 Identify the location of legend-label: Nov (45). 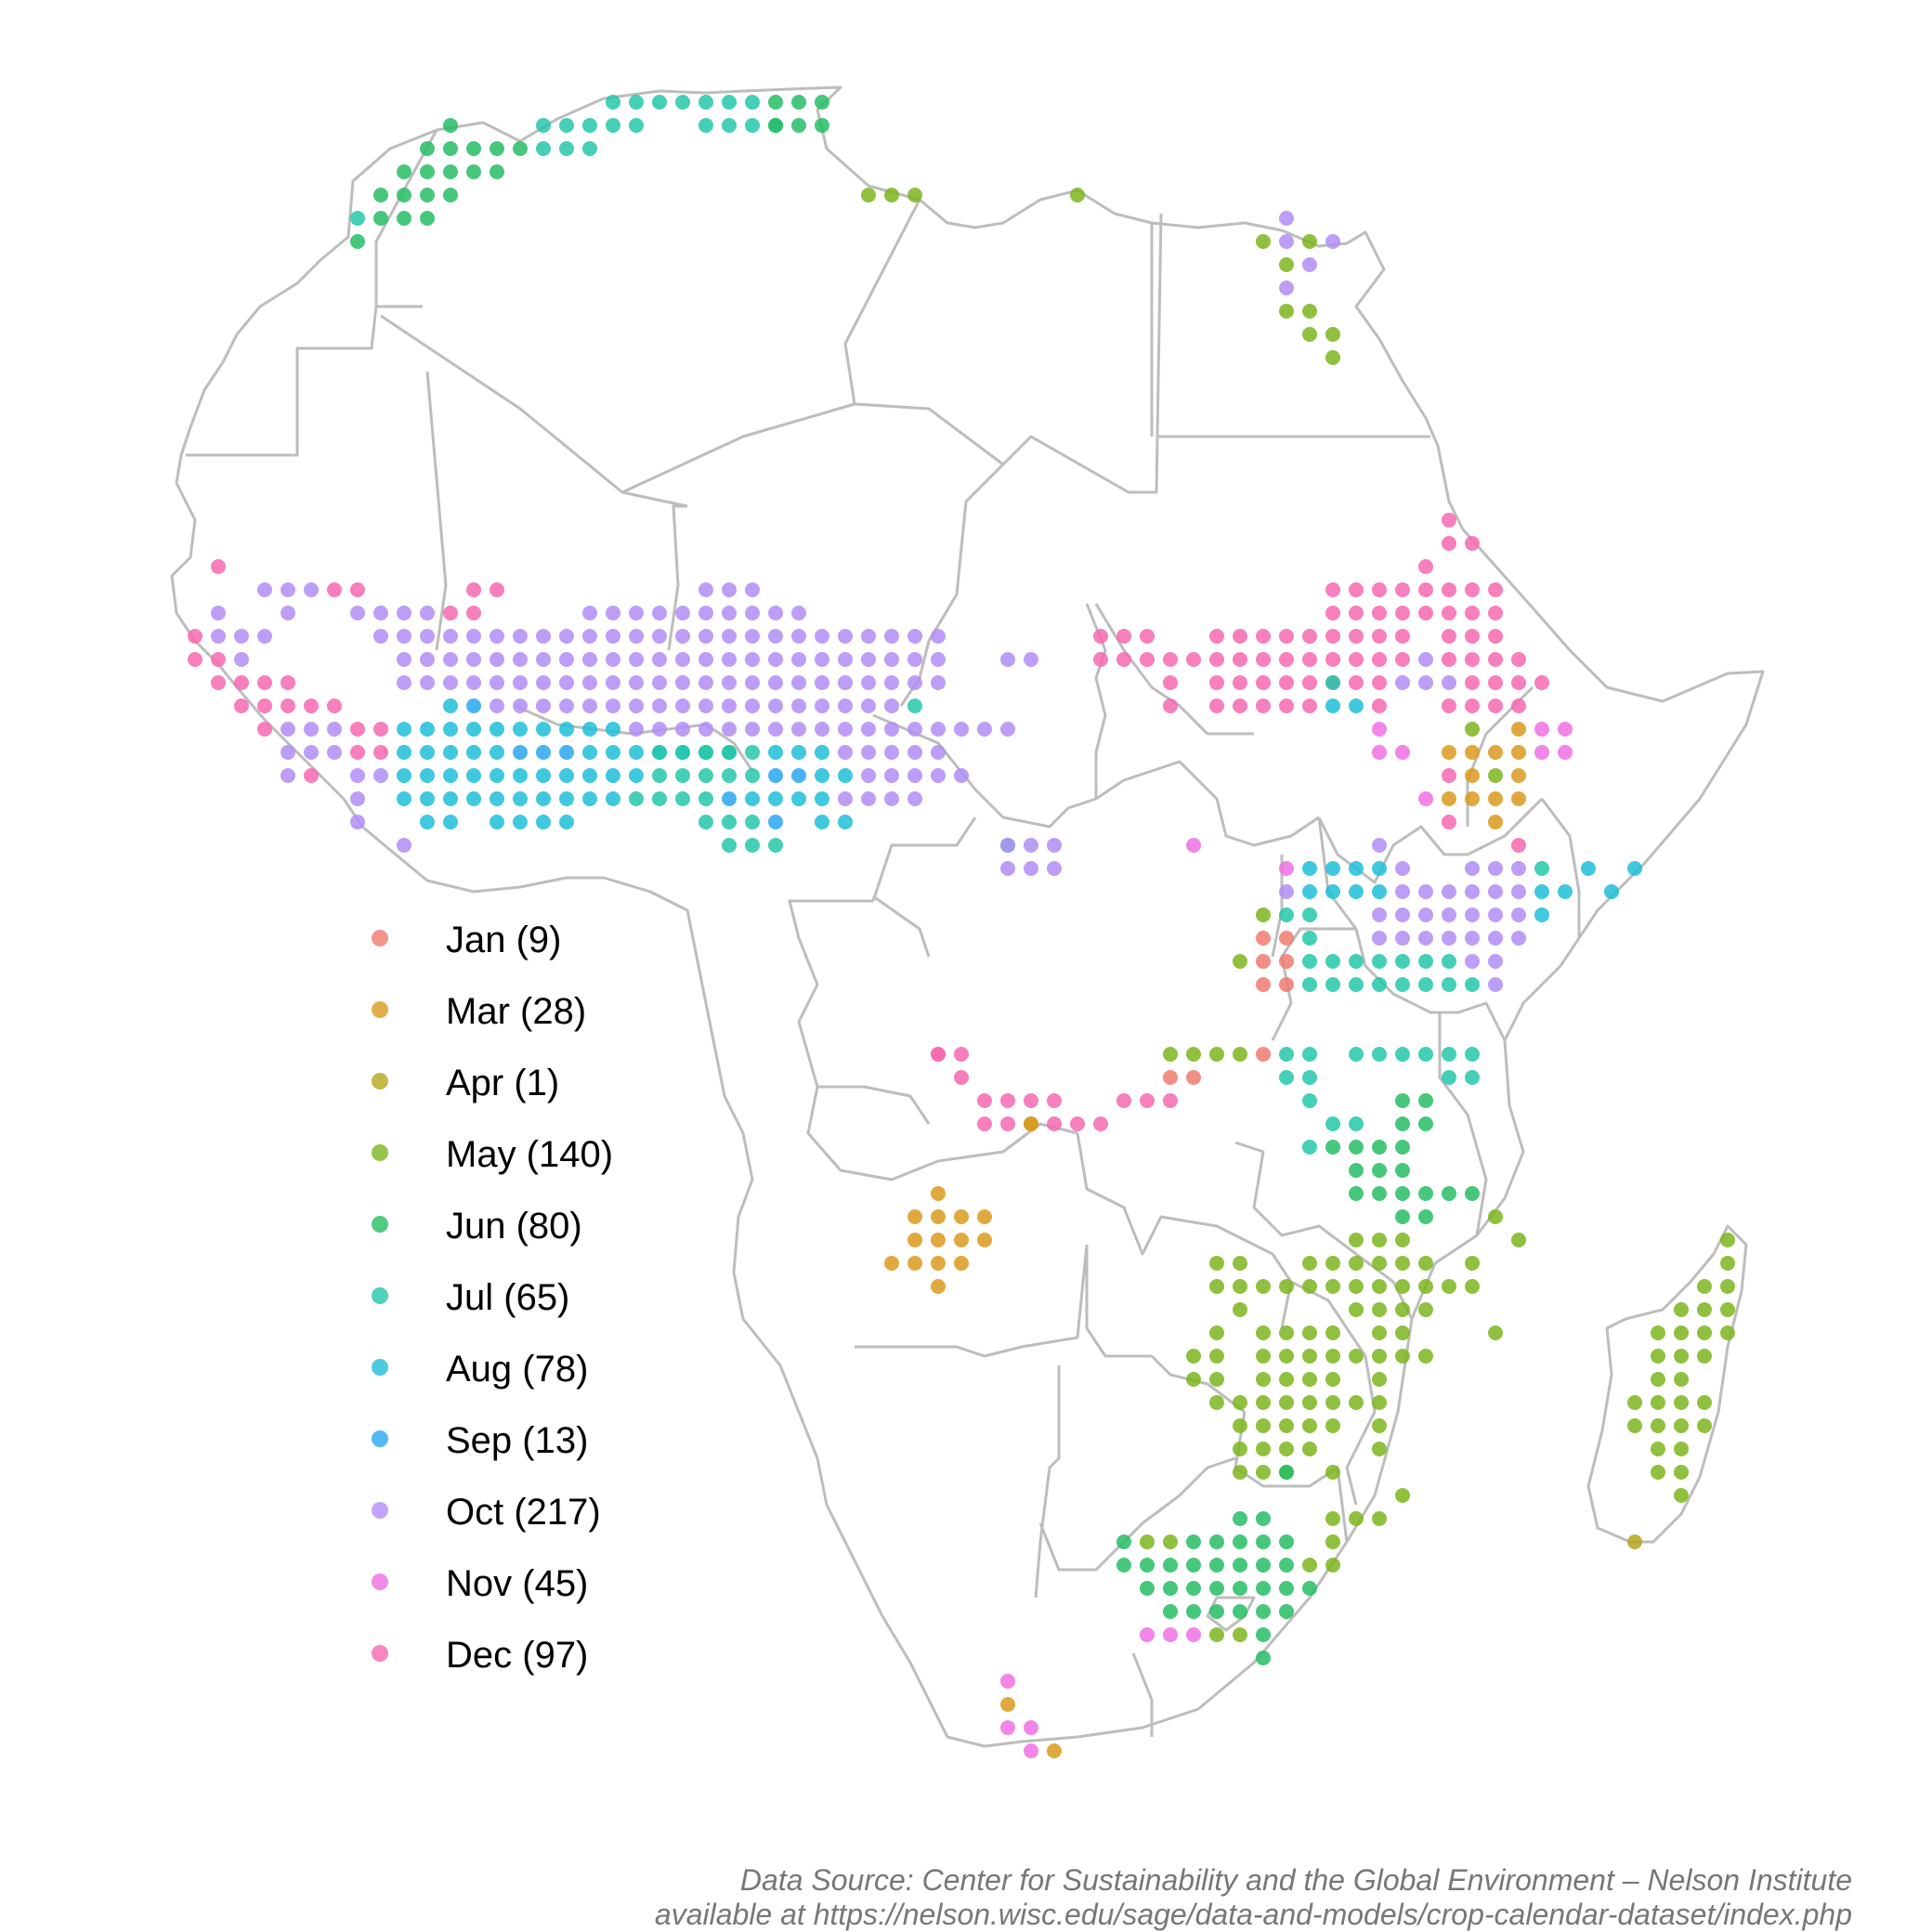
(517, 1583).